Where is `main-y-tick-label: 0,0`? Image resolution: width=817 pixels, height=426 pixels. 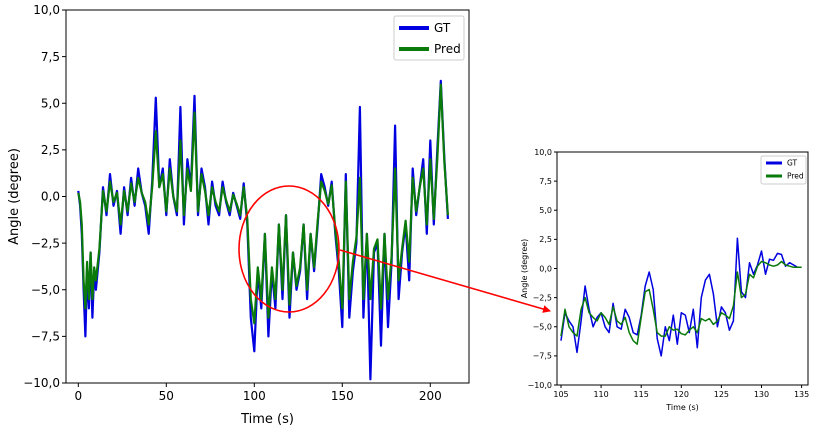 main-y-tick-label: 0,0 is located at coordinates (50, 197).